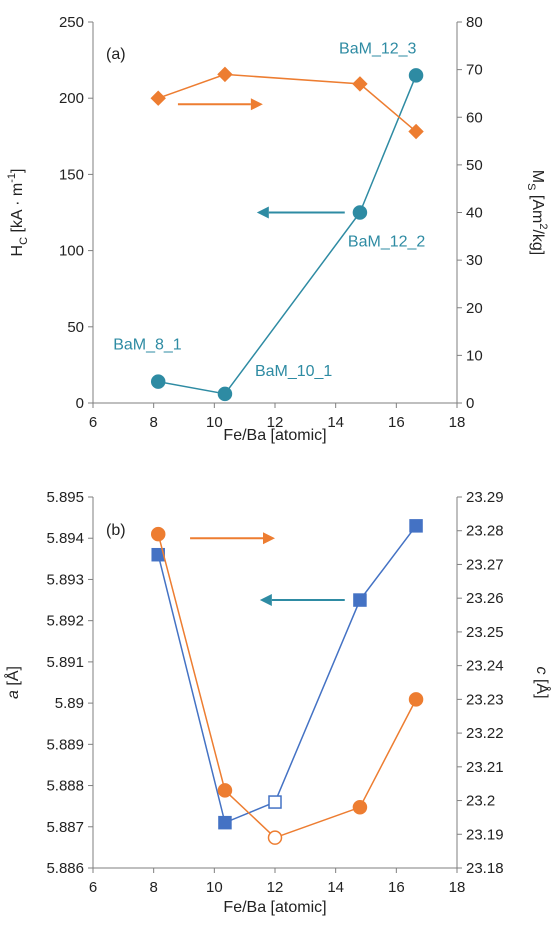 Image resolution: width=555 pixels, height=945 pixels. What do you see at coordinates (474, 117) in the screenshot?
I see `right-tick-label: 60` at bounding box center [474, 117].